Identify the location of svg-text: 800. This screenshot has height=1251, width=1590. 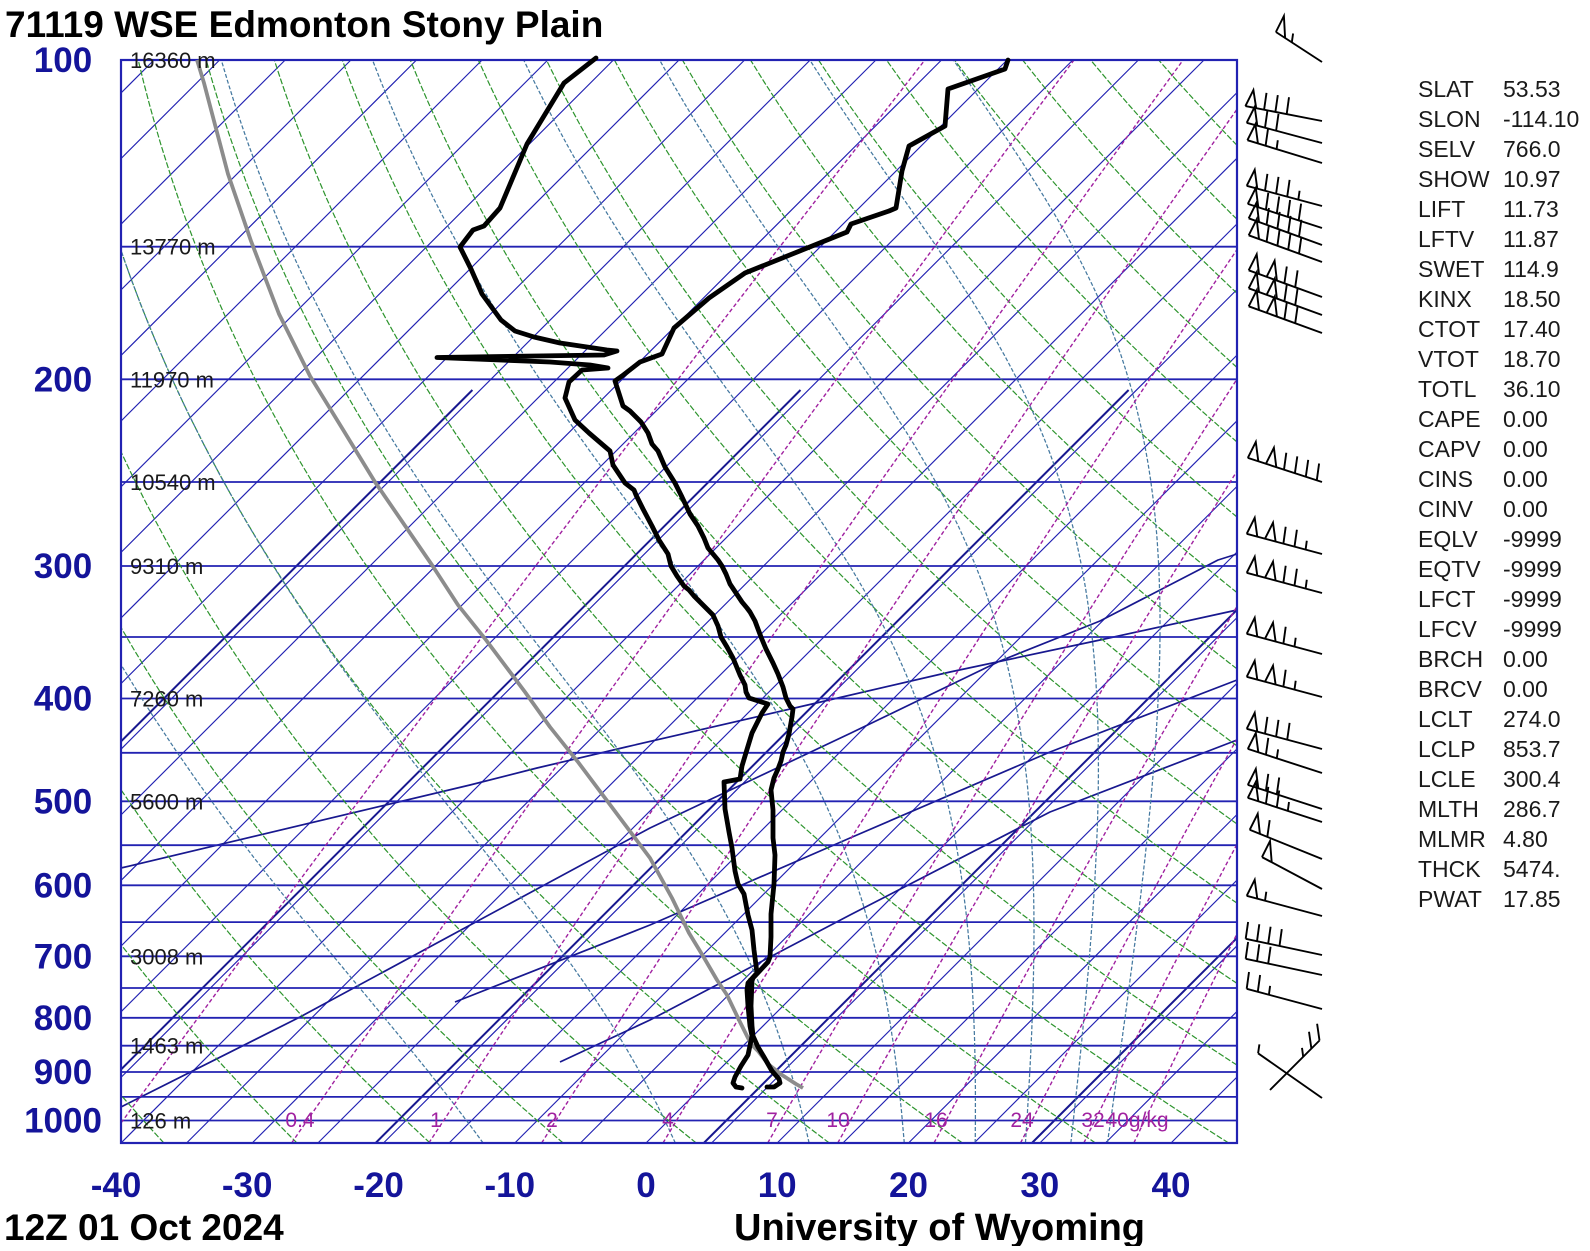
(63, 1018).